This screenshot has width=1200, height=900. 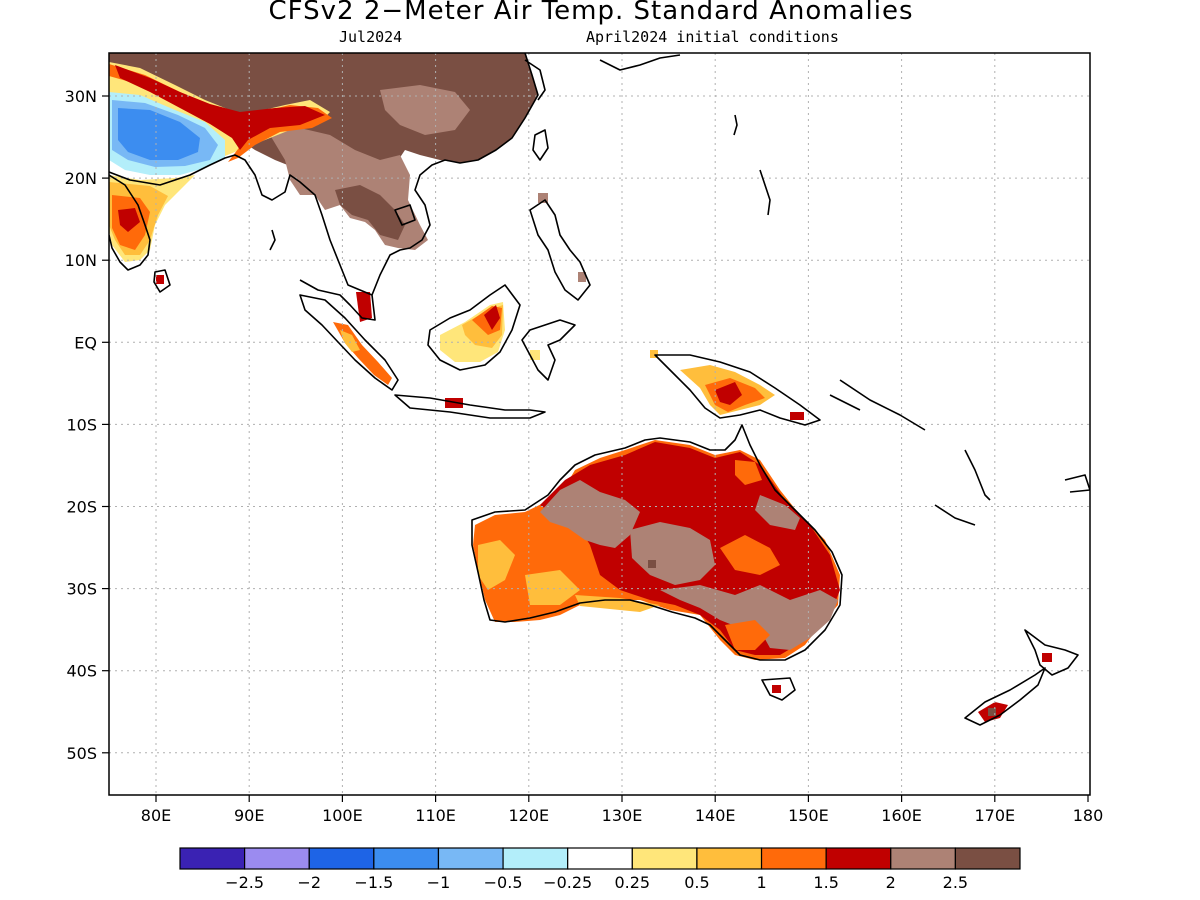 I want to click on sumatra-coast, so click(x=349, y=342).